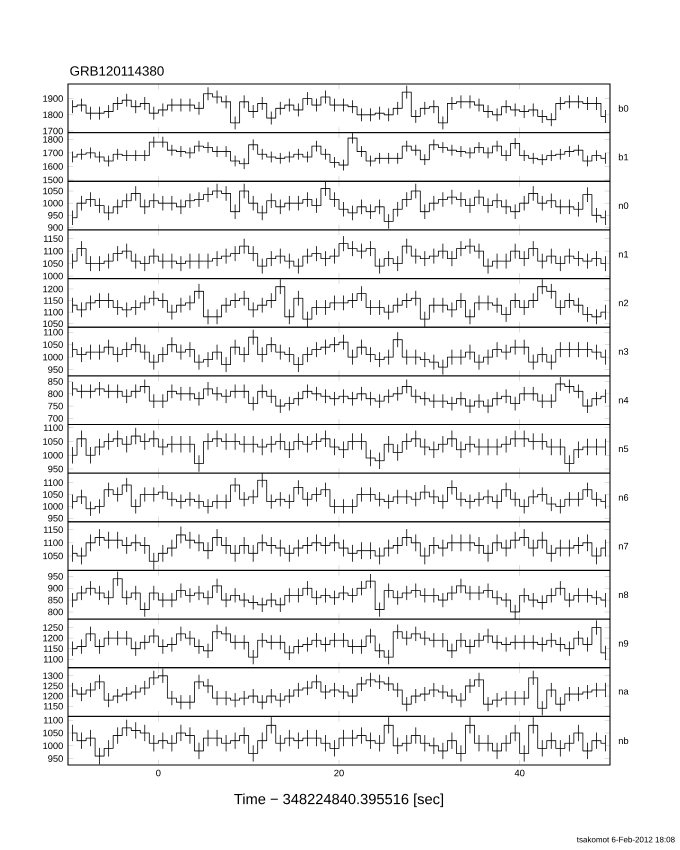 The width and height of the screenshot is (680, 850). I want to click on x-tick-label: 40, so click(519, 773).